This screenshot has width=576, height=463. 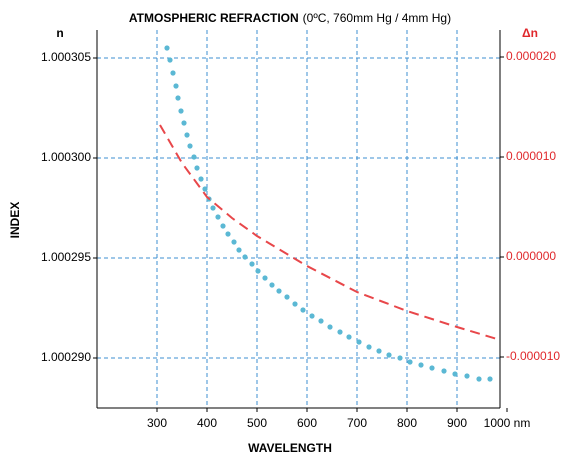 What do you see at coordinates (66, 57) in the screenshot?
I see `y-tick-label: 1.000305` at bounding box center [66, 57].